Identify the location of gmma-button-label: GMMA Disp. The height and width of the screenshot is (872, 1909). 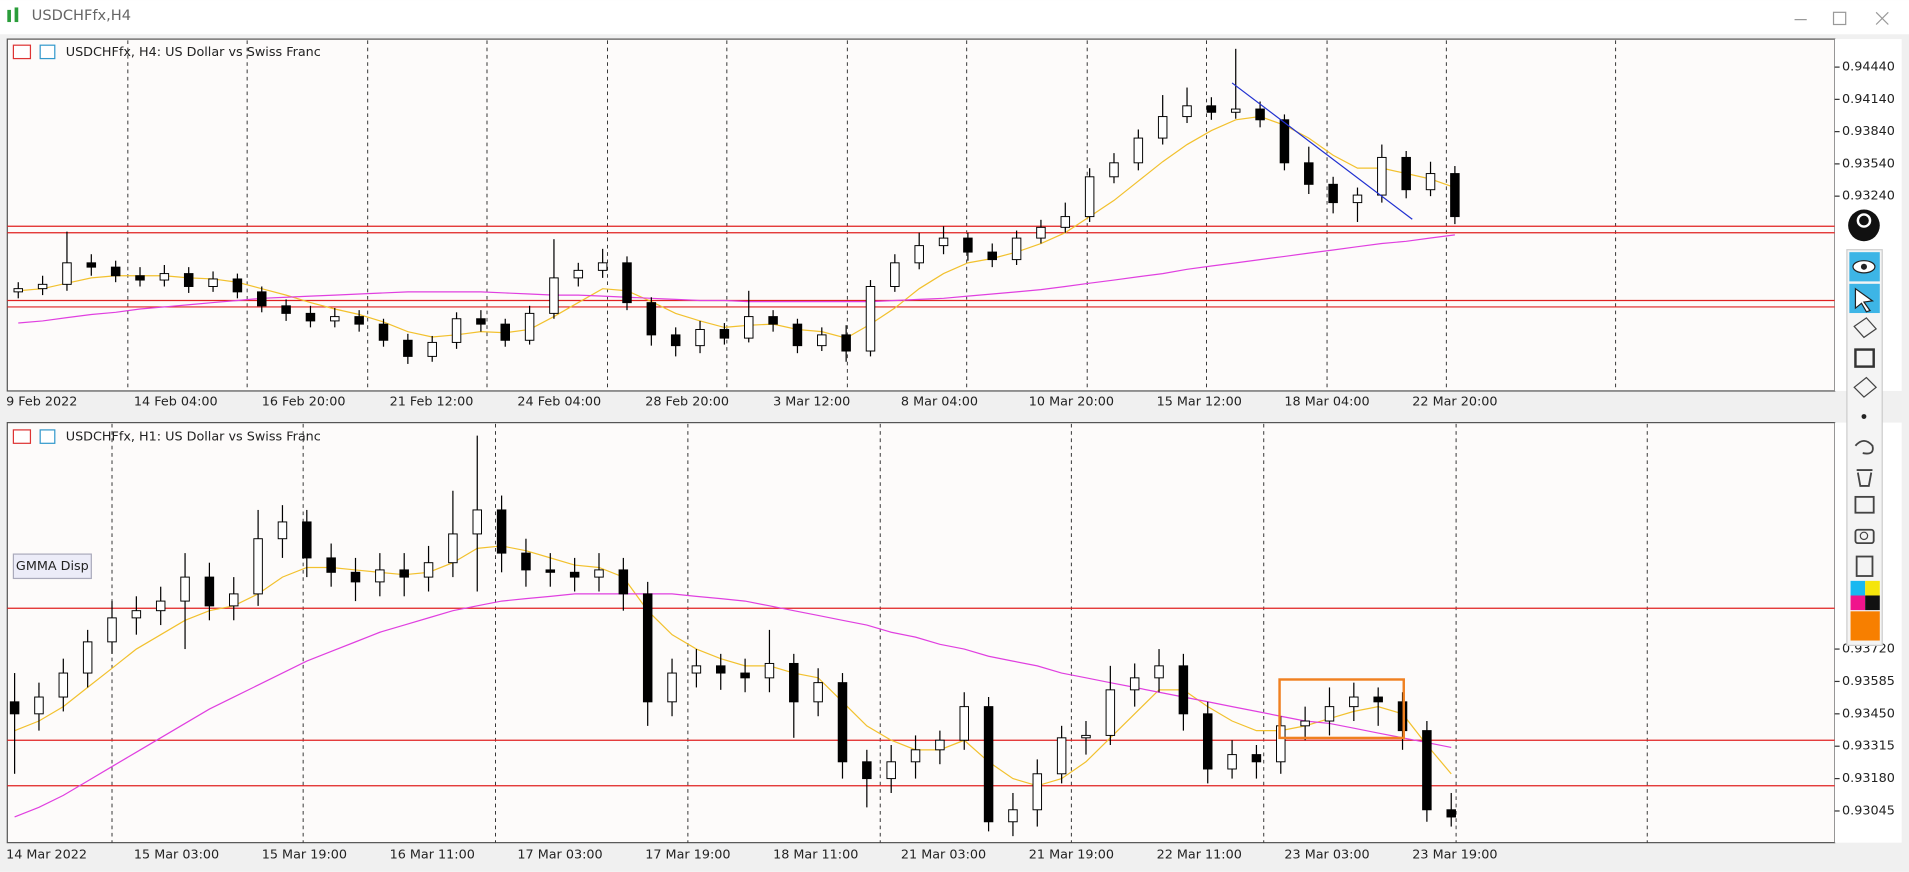
(52, 566).